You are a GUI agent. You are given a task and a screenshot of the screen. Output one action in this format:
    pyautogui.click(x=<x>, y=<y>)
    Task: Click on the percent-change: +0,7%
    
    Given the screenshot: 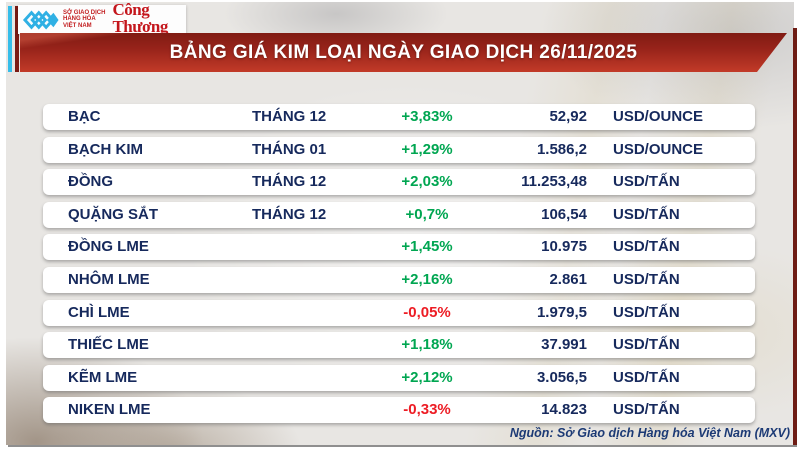 What is the action you would take?
    pyautogui.click(x=427, y=214)
    